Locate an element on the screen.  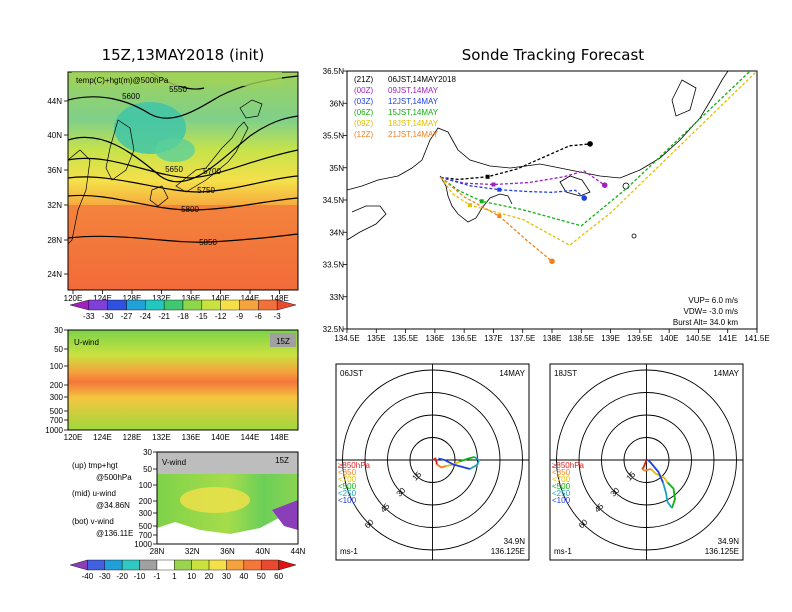
pressure-tick-label: 300 is located at coordinates (57, 397).